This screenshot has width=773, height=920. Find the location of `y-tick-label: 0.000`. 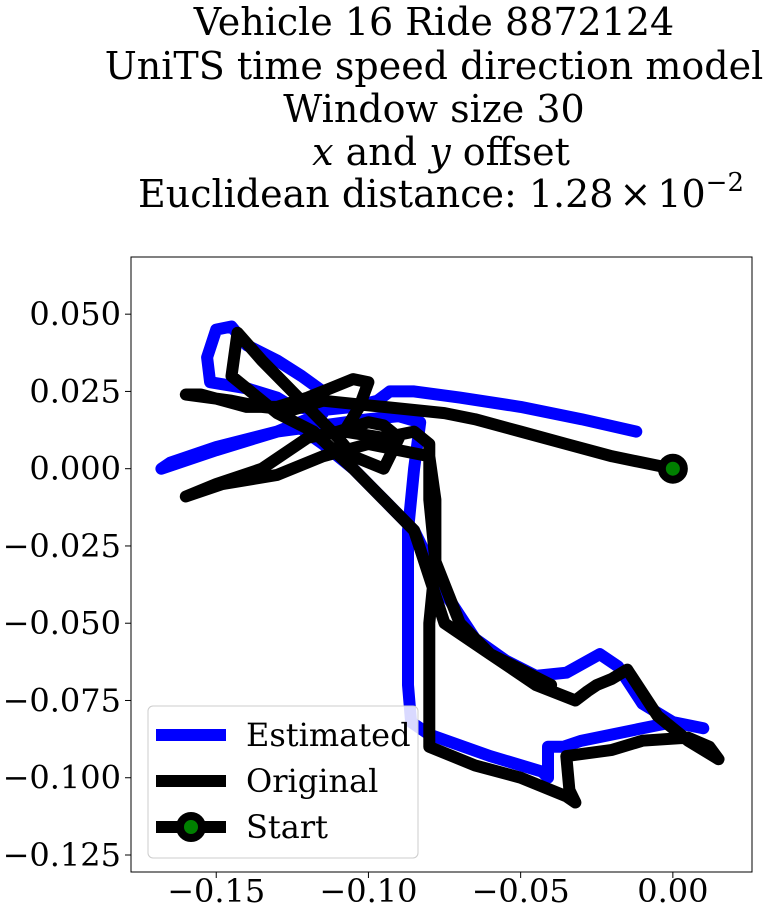

y-tick-label: 0.000 is located at coordinates (75, 469).